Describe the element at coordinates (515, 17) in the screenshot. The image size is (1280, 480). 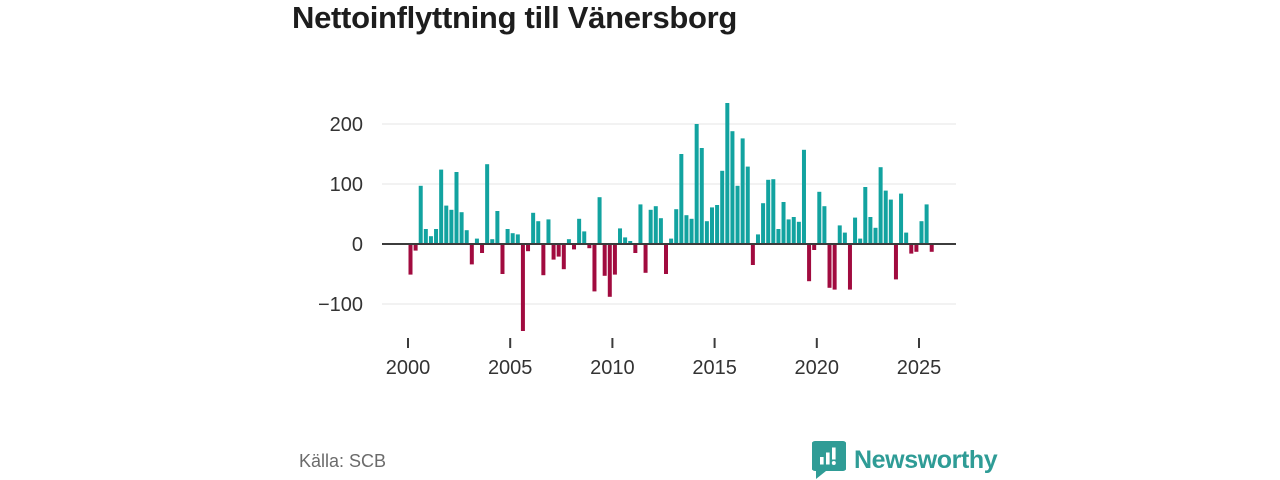
I see `page-title: Nettoinflyttning till Vänersborg` at that location.